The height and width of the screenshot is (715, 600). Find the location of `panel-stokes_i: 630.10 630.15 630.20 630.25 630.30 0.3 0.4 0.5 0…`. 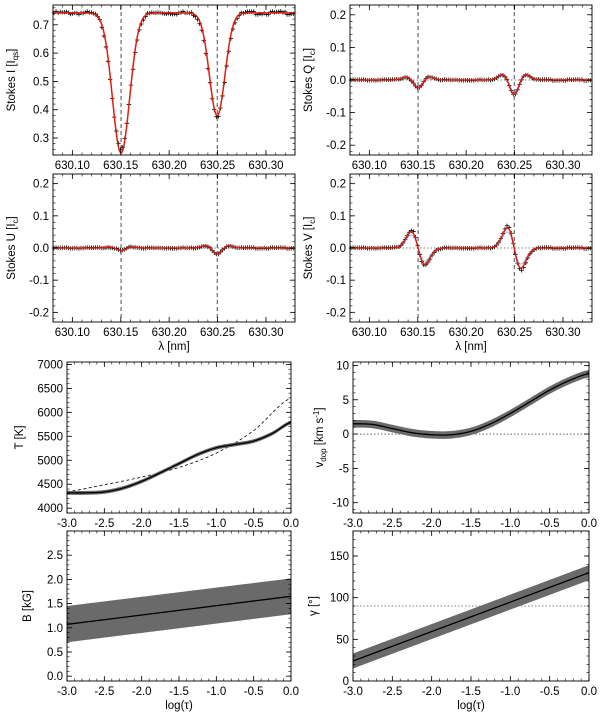

panel-stokes_i: 630.10 630.15 630.20 630.25 630.30 0.3 0.4 0.5 0… is located at coordinates (151, 88).